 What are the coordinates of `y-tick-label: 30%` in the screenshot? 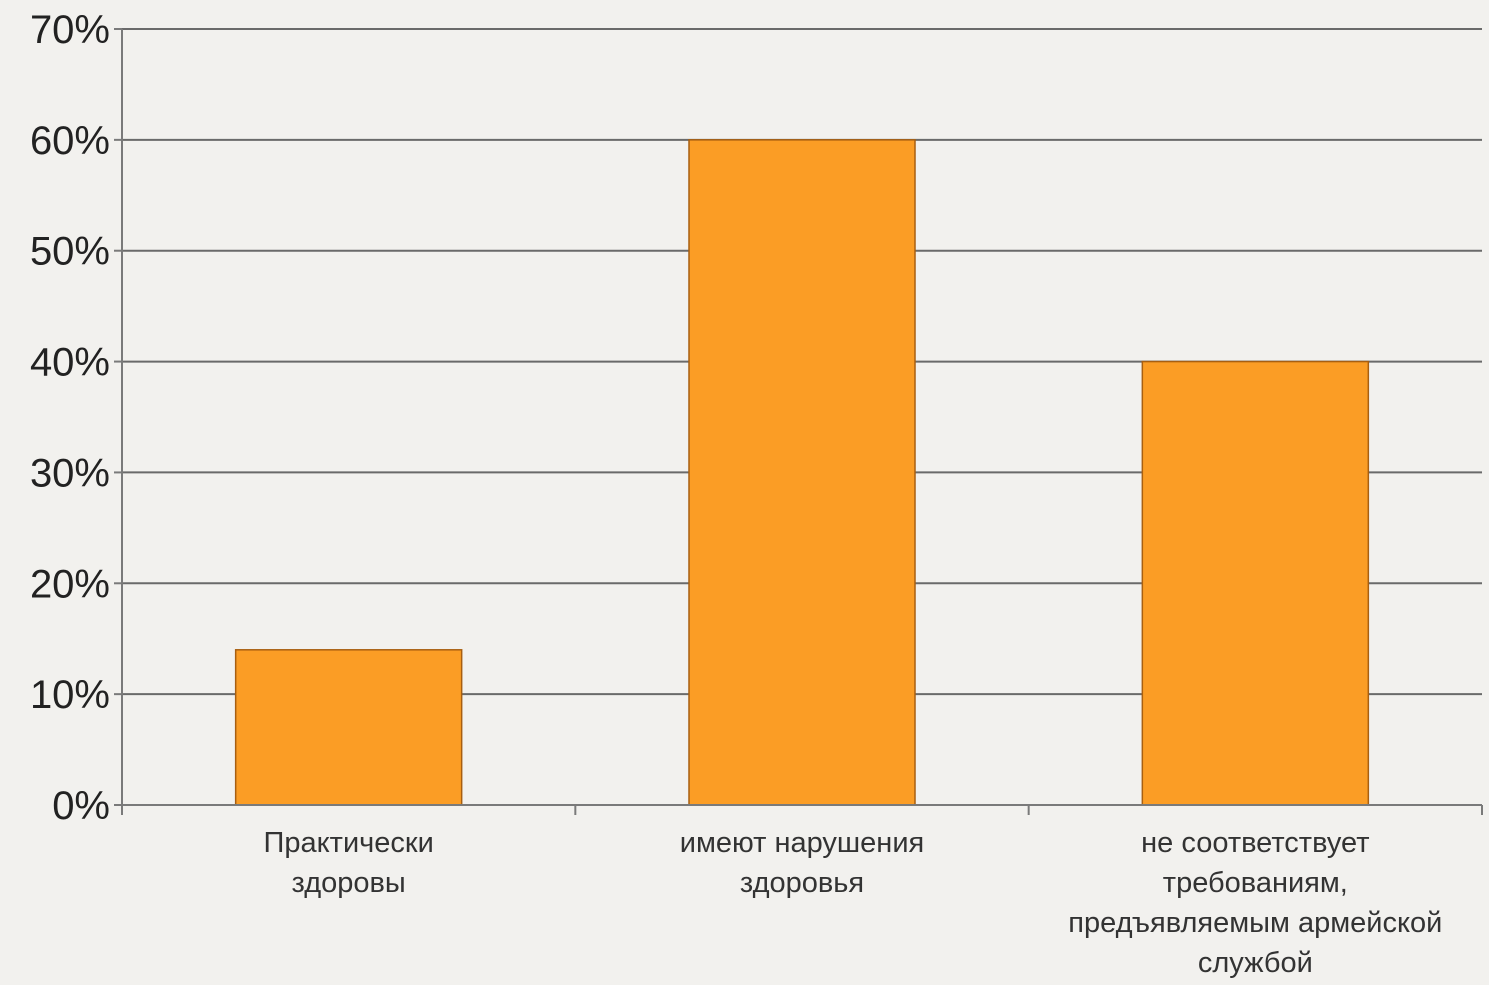 It's located at (70, 473).